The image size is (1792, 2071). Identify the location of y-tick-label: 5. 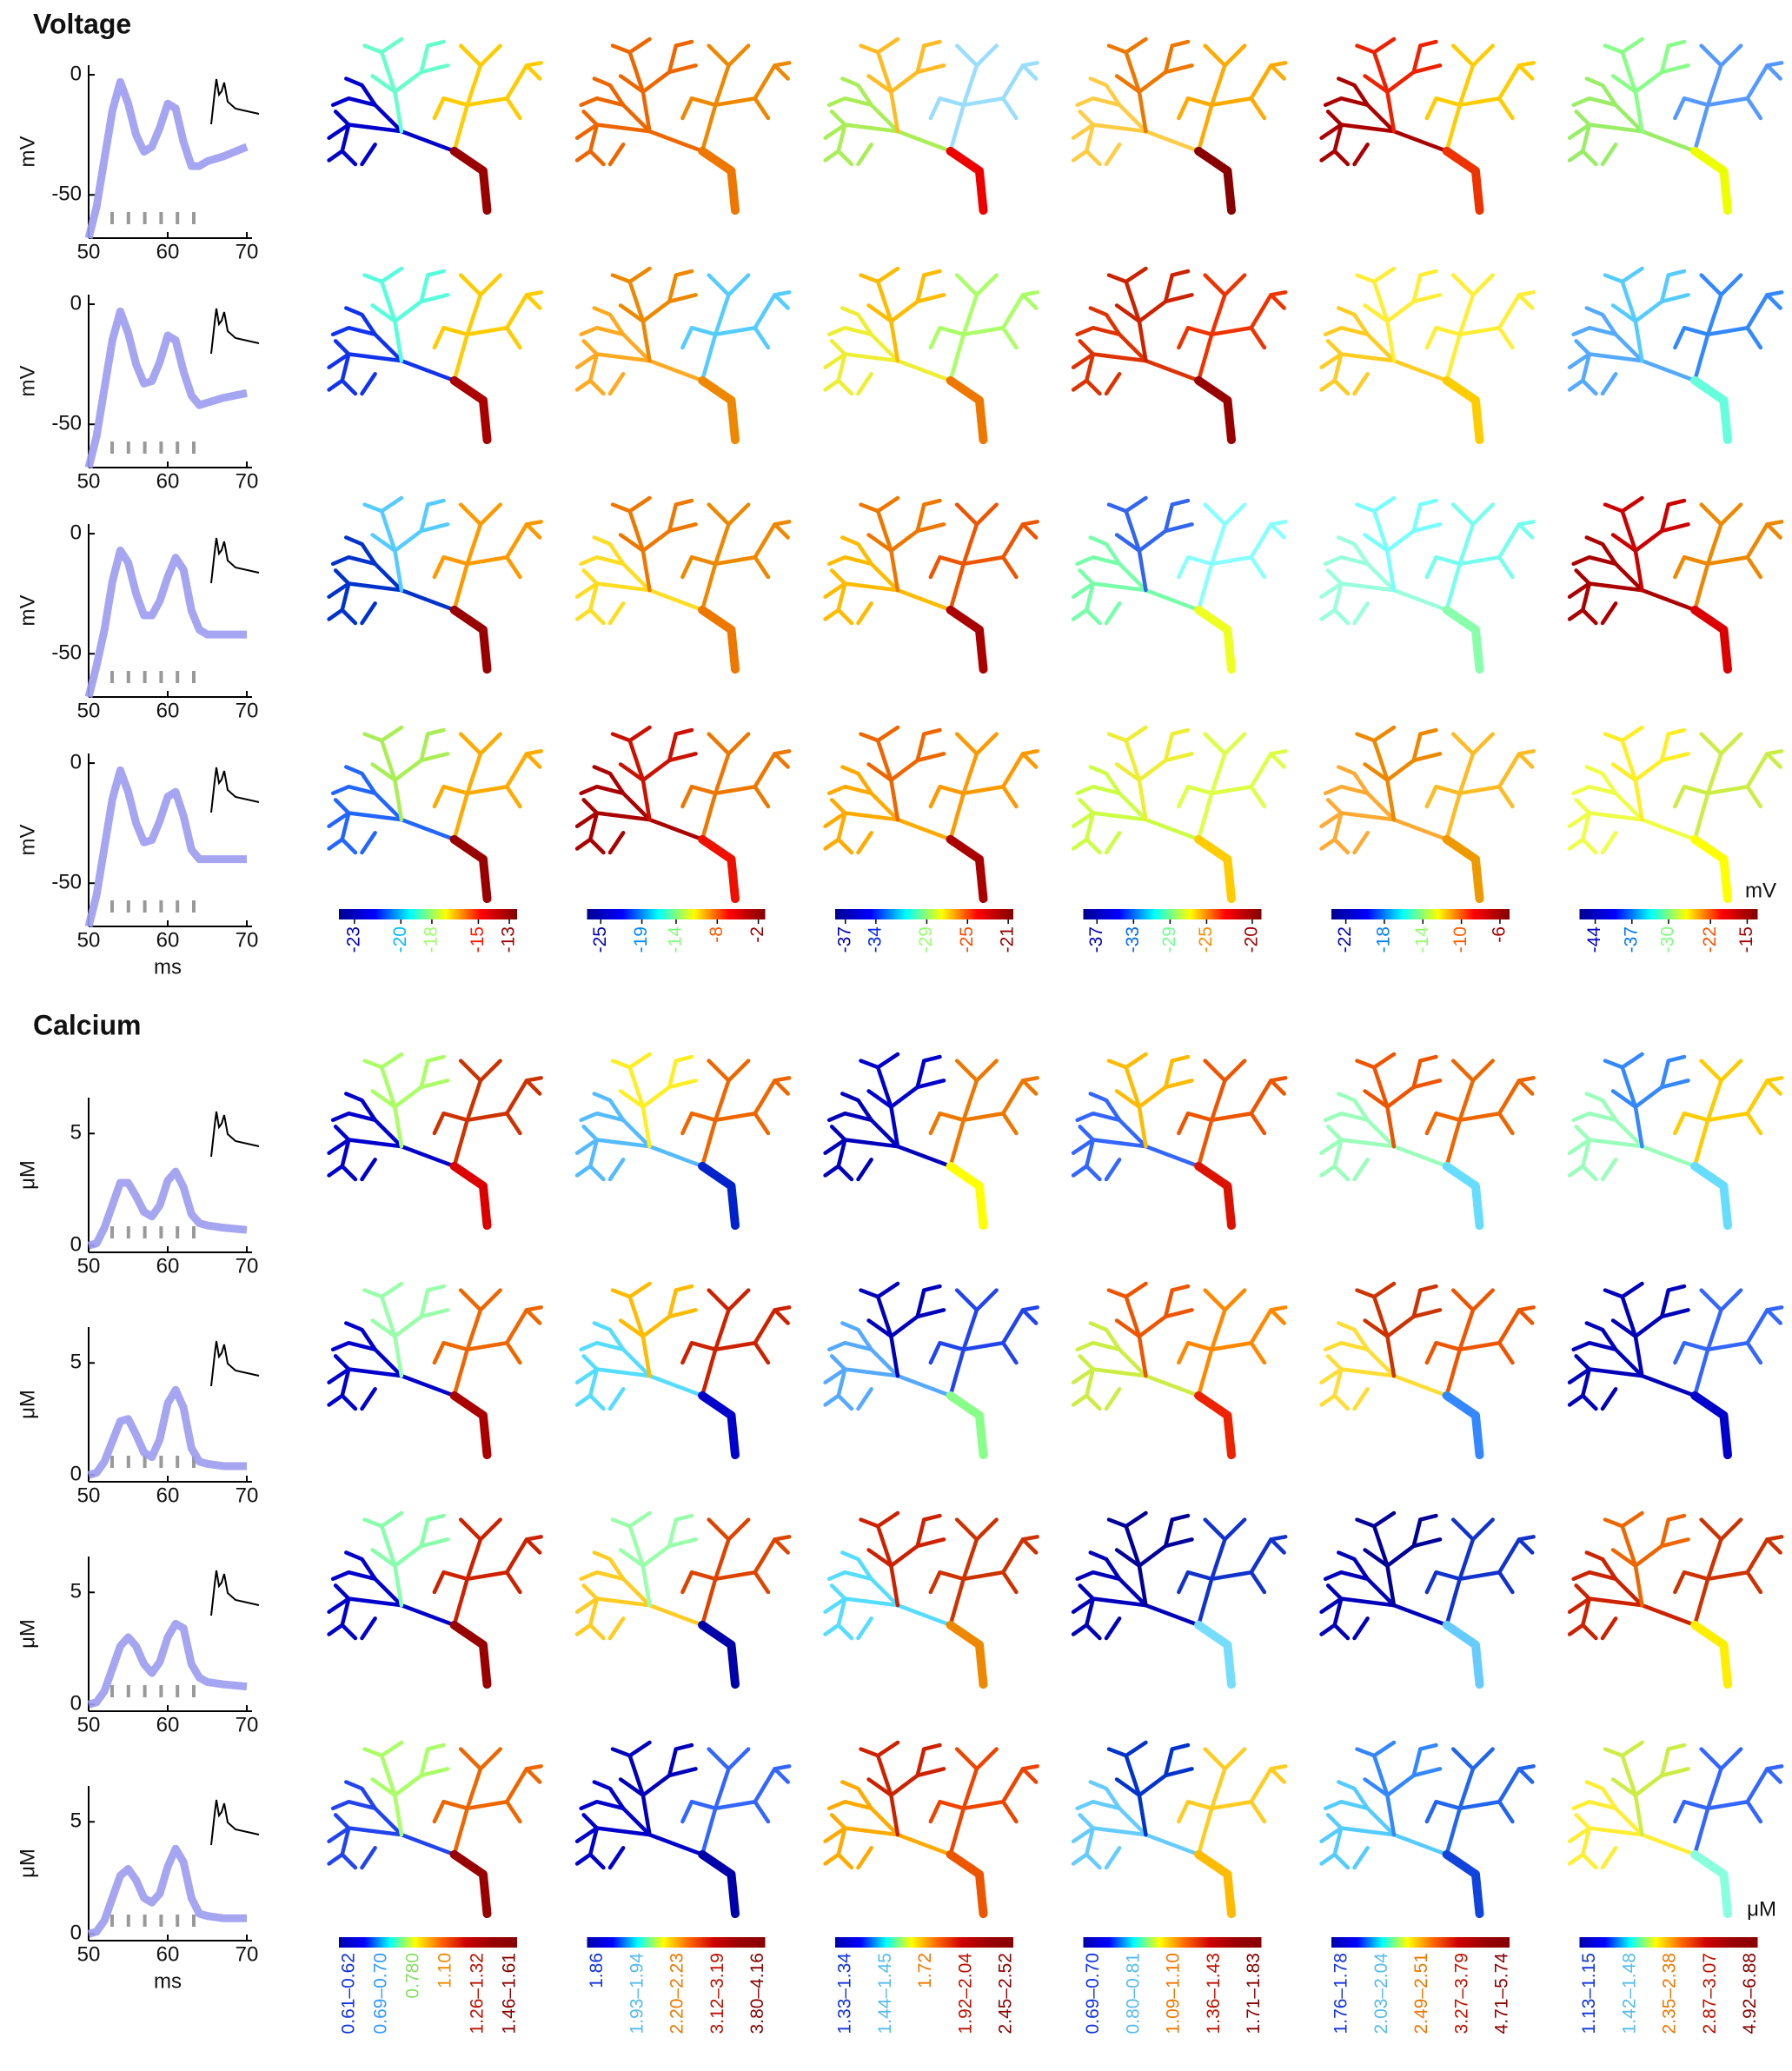
(76, 1362).